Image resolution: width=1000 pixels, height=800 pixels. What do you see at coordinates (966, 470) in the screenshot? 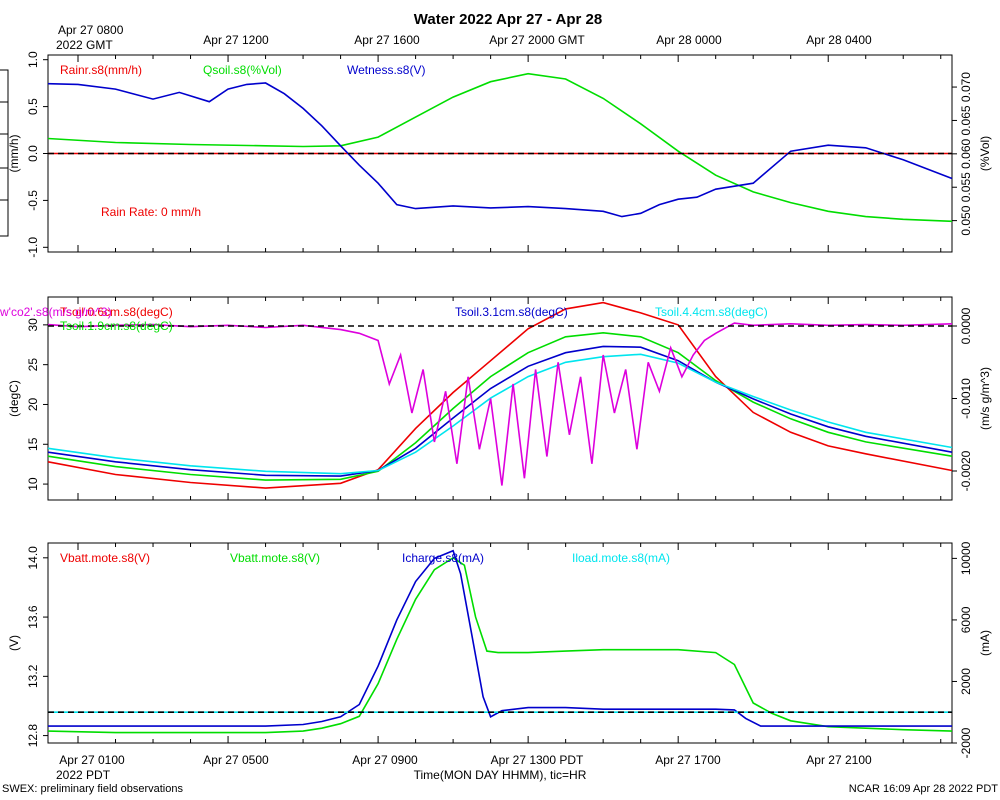
I see `y-tick-label-right: -0.0020` at bounding box center [966, 470].